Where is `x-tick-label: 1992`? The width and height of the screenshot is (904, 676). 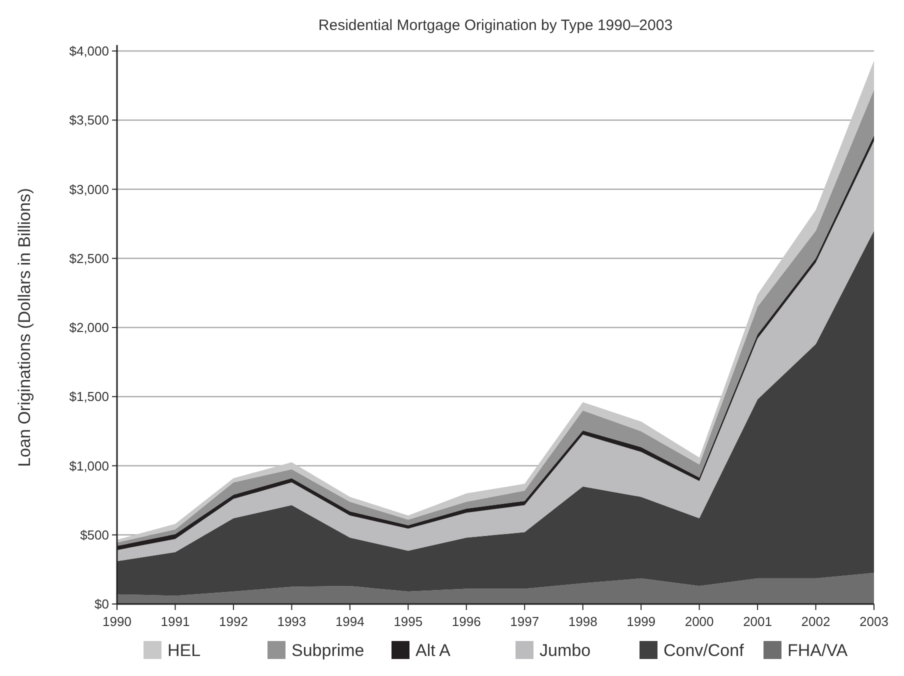
x-tick-label: 1992 is located at coordinates (233, 621).